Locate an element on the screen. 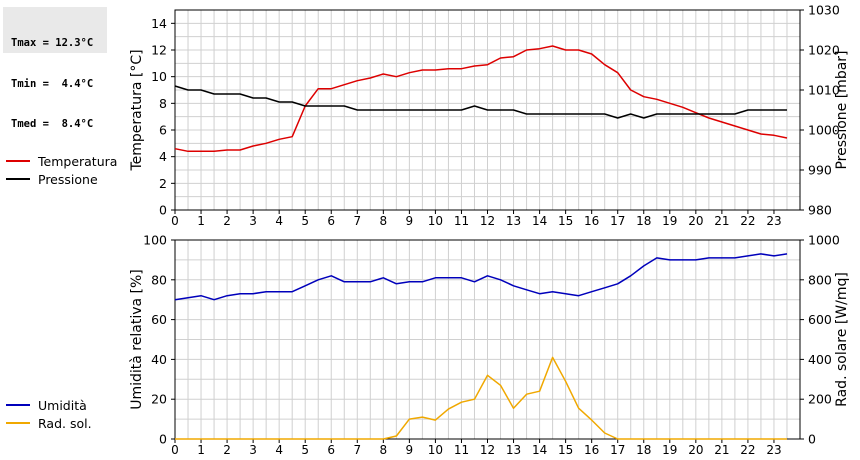 The width and height of the screenshot is (860, 460). chart2-x-tick-label: 8 is located at coordinates (384, 450).